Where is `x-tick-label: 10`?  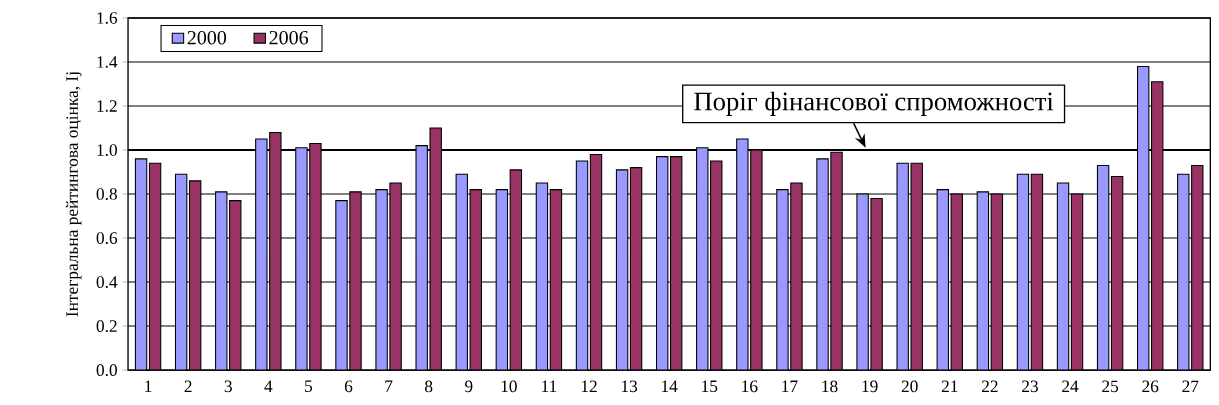
x-tick-label: 10 is located at coordinates (509, 386).